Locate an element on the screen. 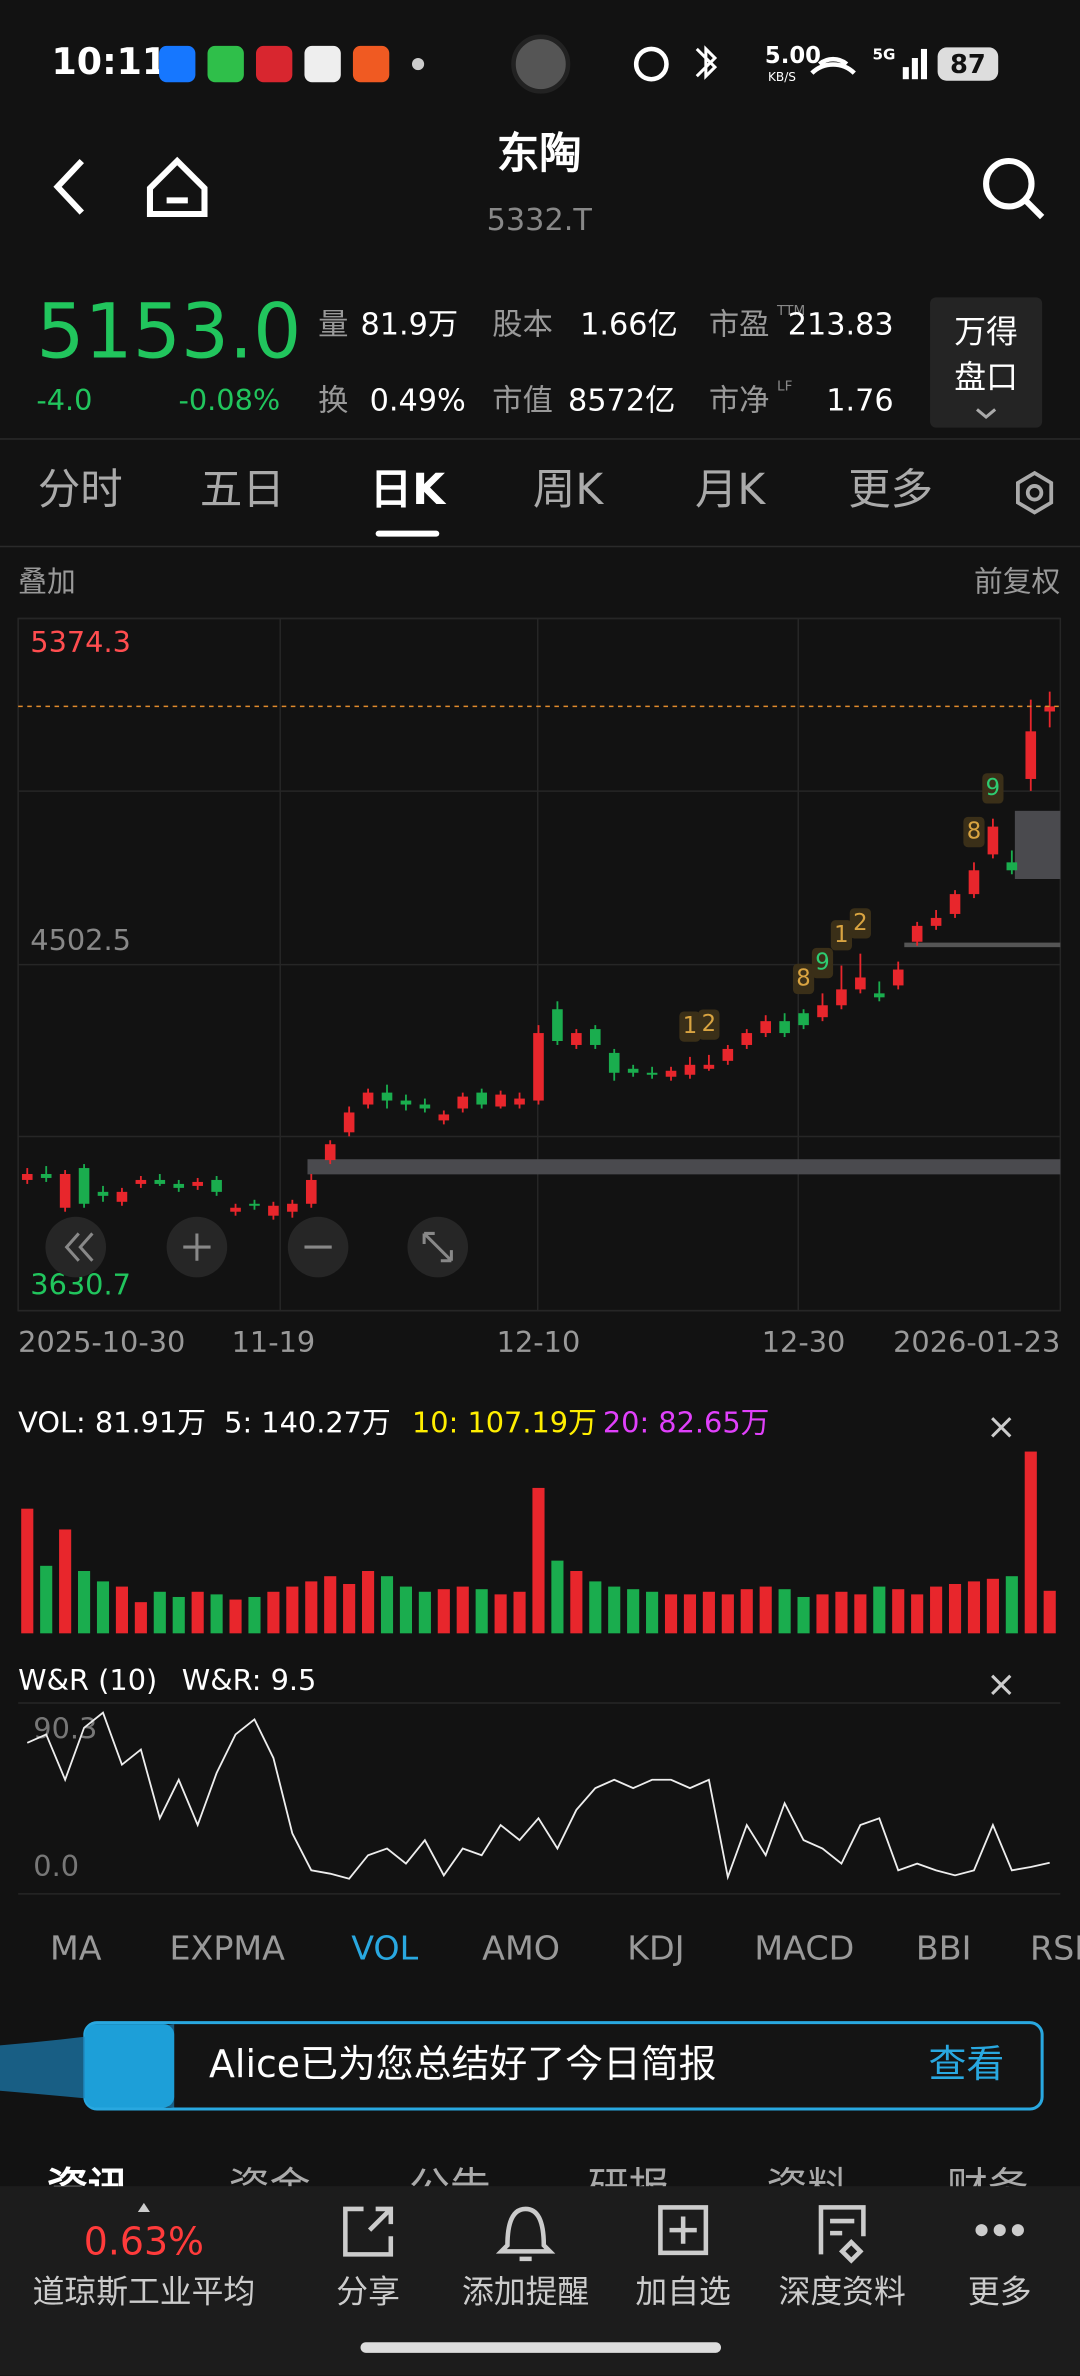  vol-label: VOL: 81.91万 is located at coordinates (112, 1422).